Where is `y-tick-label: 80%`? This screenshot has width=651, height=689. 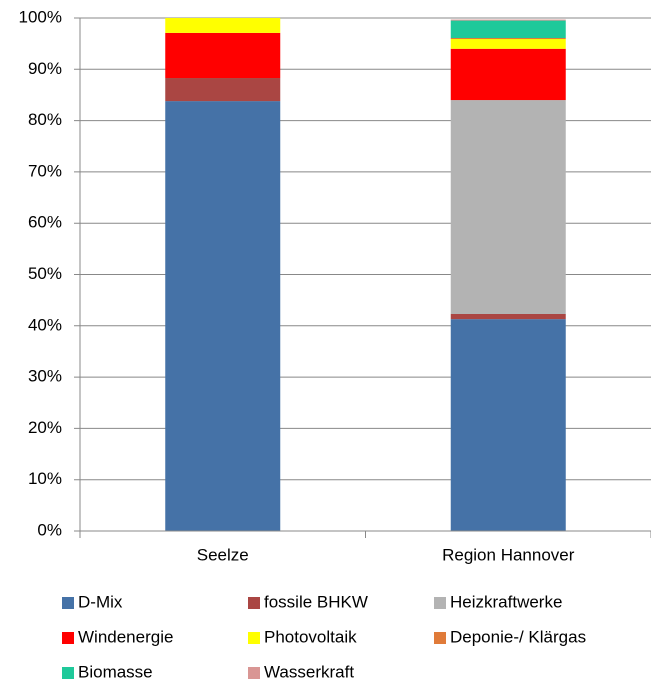
y-tick-label: 80% is located at coordinates (45, 119).